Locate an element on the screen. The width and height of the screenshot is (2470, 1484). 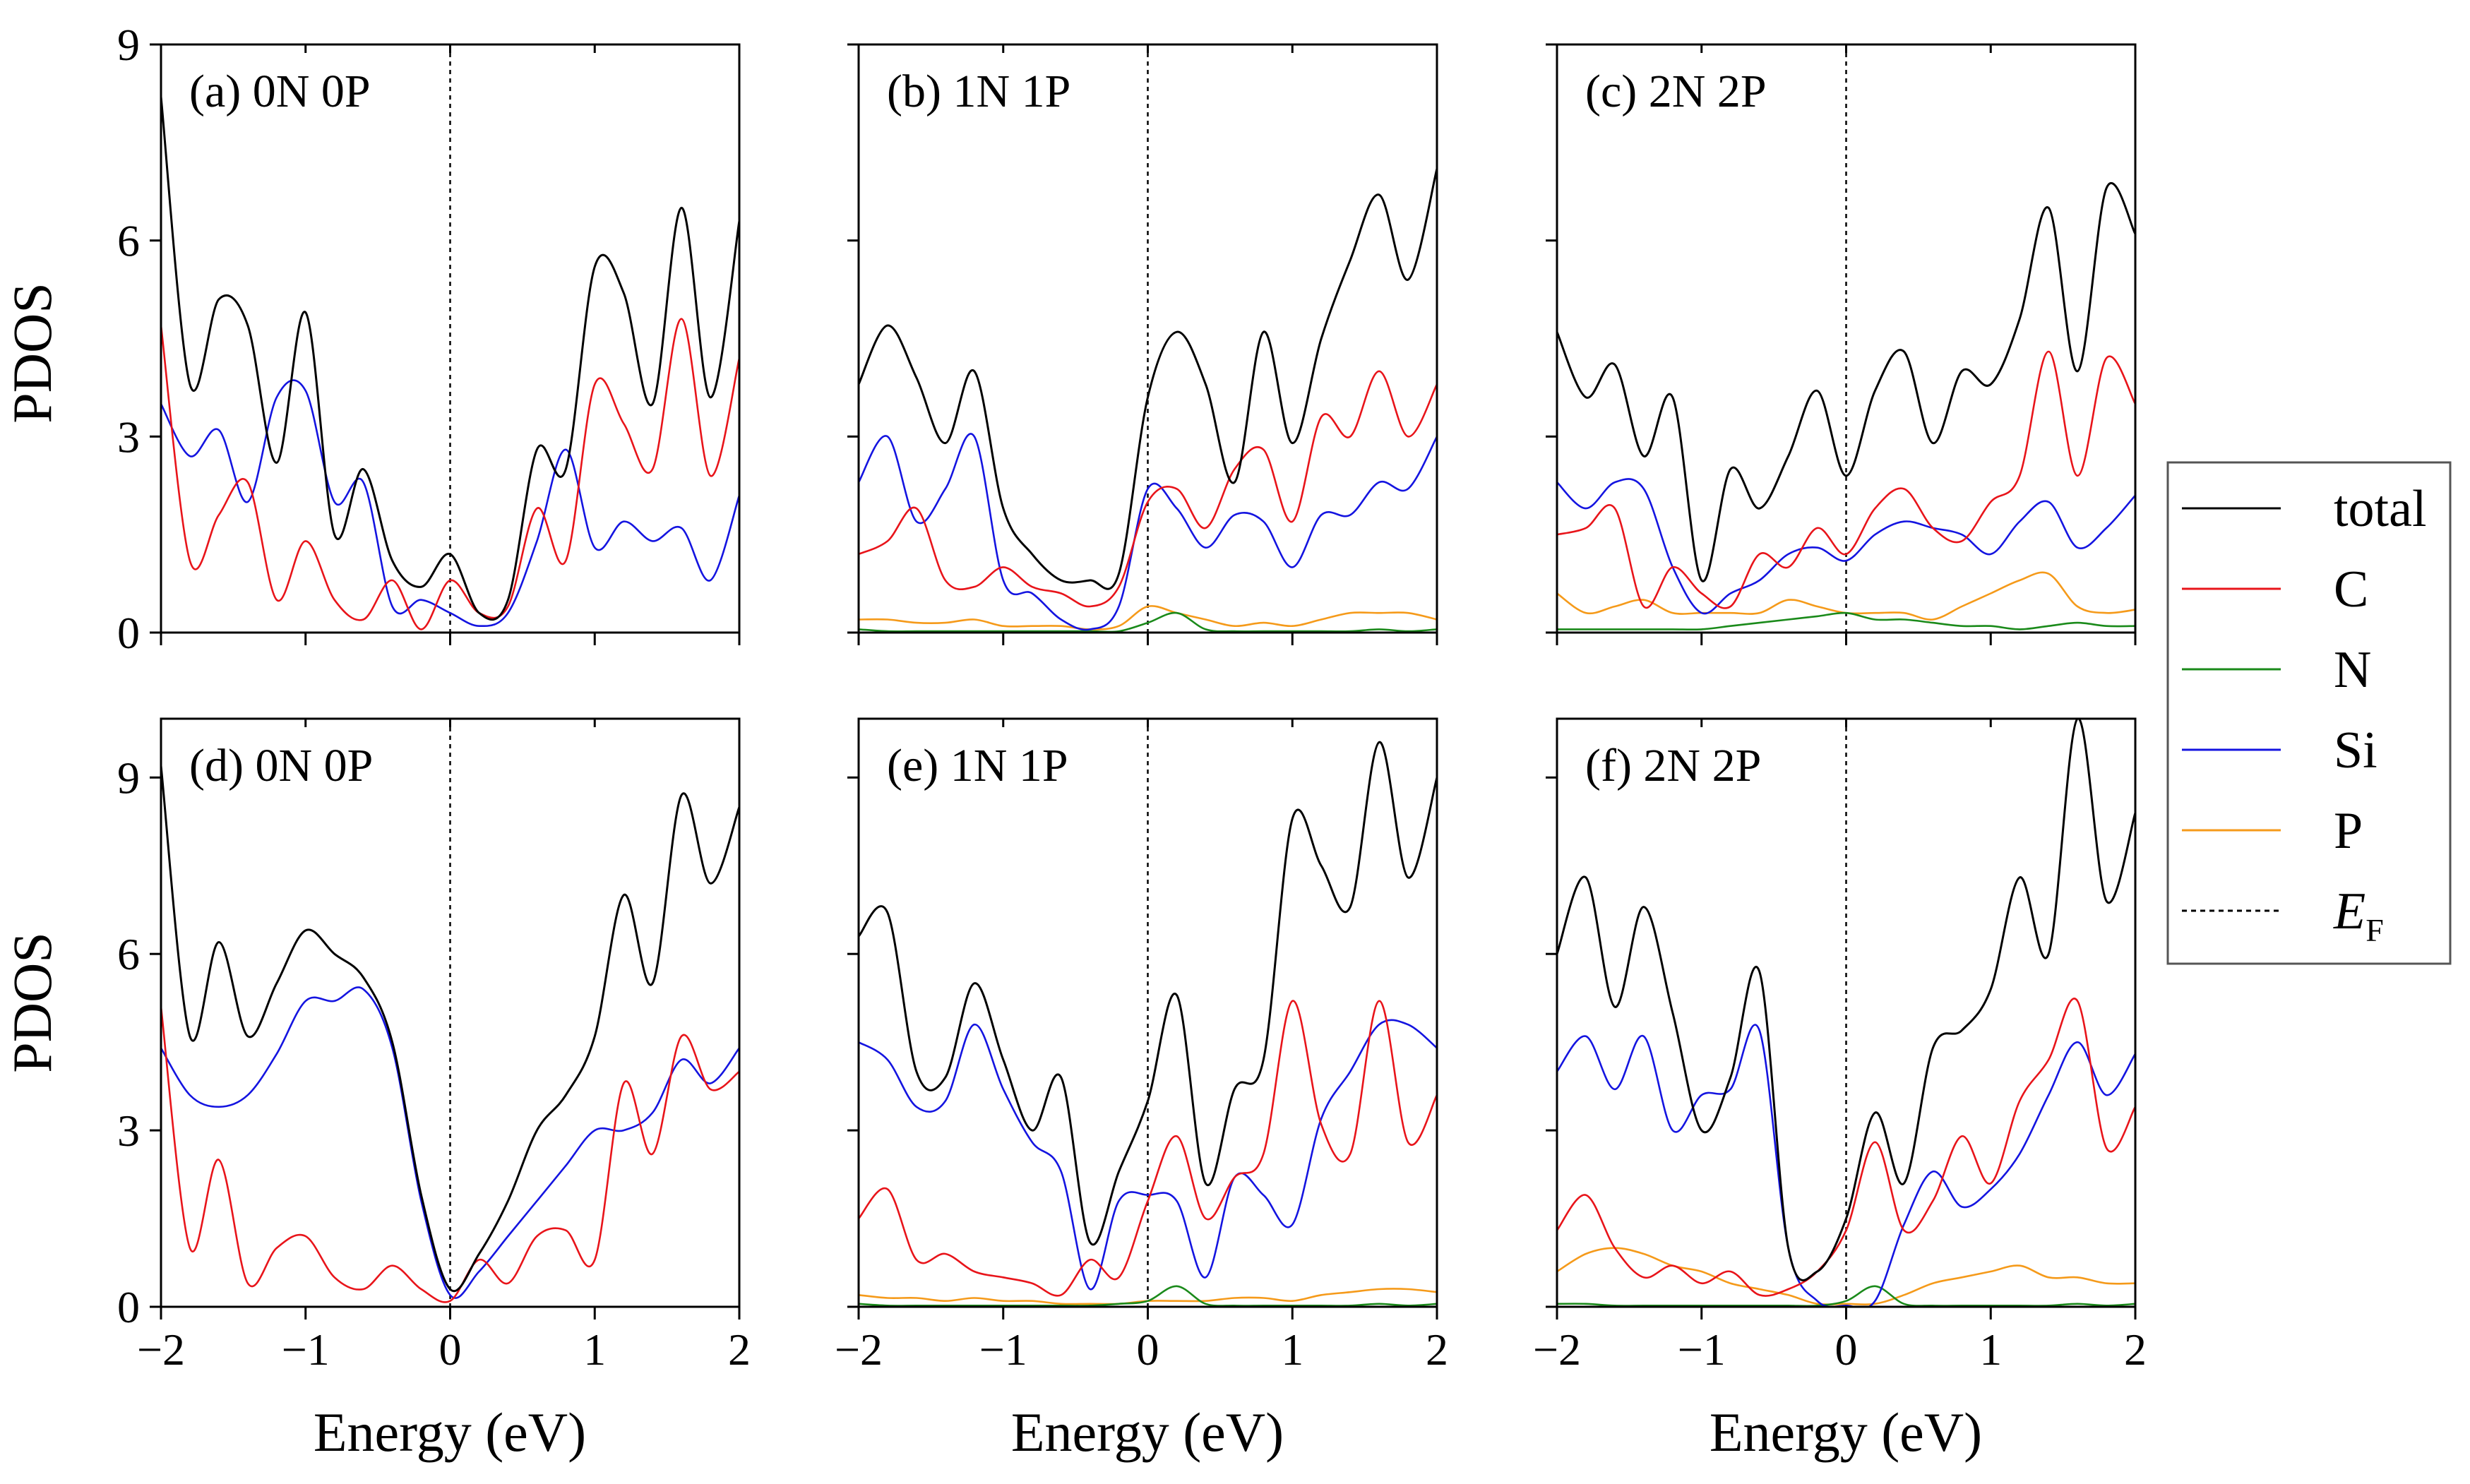
xlabel-left: Energy (eV) is located at coordinates (450, 1432).